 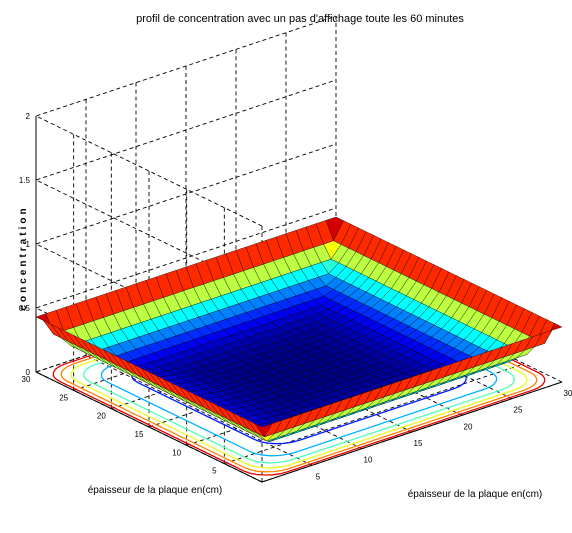 What do you see at coordinates (263, 430) in the screenshot?
I see `surface-patch` at bounding box center [263, 430].